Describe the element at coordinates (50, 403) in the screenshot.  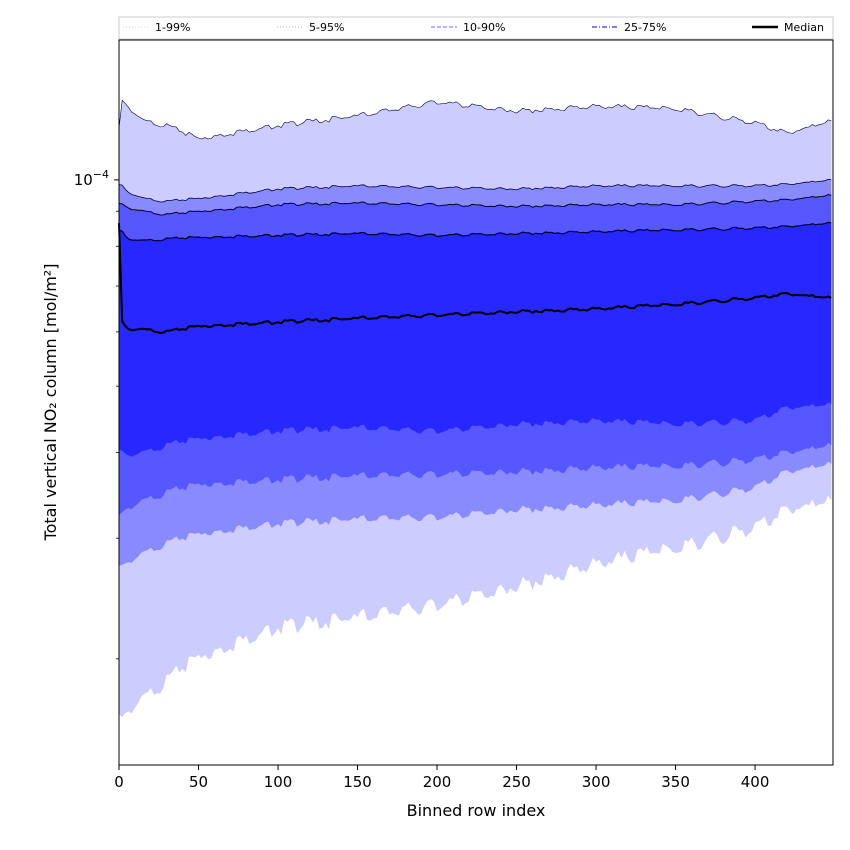
I see `y-axis-label: Total vertical NO₂ column [mol/m²]` at that location.